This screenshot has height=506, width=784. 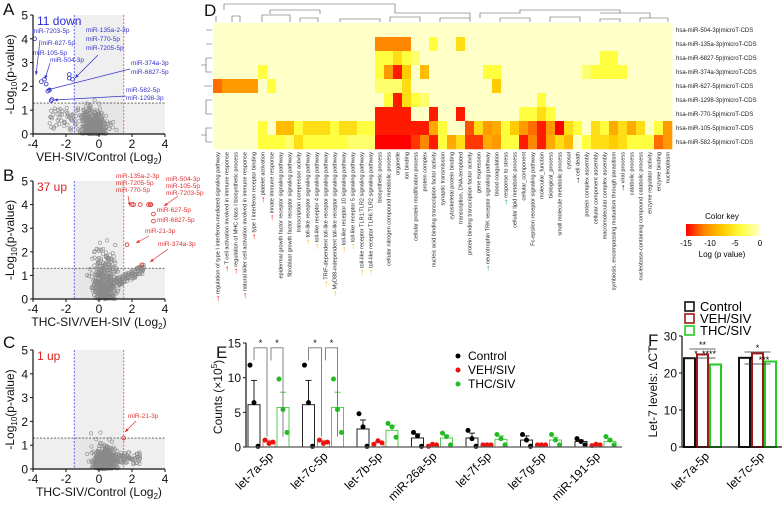 I want to click on legend-label: VEH/SIV, so click(x=491, y=370).